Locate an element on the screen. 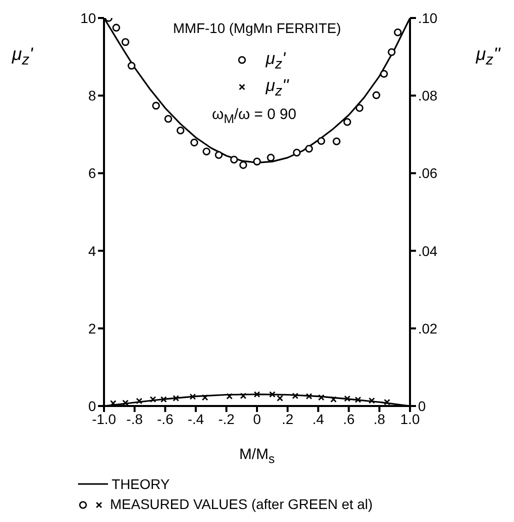 This screenshot has width=514, height=522. y2-tick-label: 0 is located at coordinates (422, 406).